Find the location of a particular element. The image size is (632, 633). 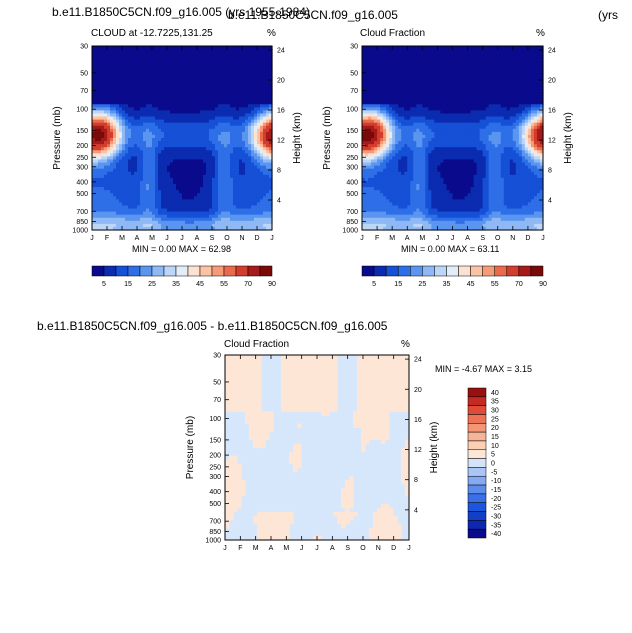

panel1-colorbar-swatch is located at coordinates (182, 271).